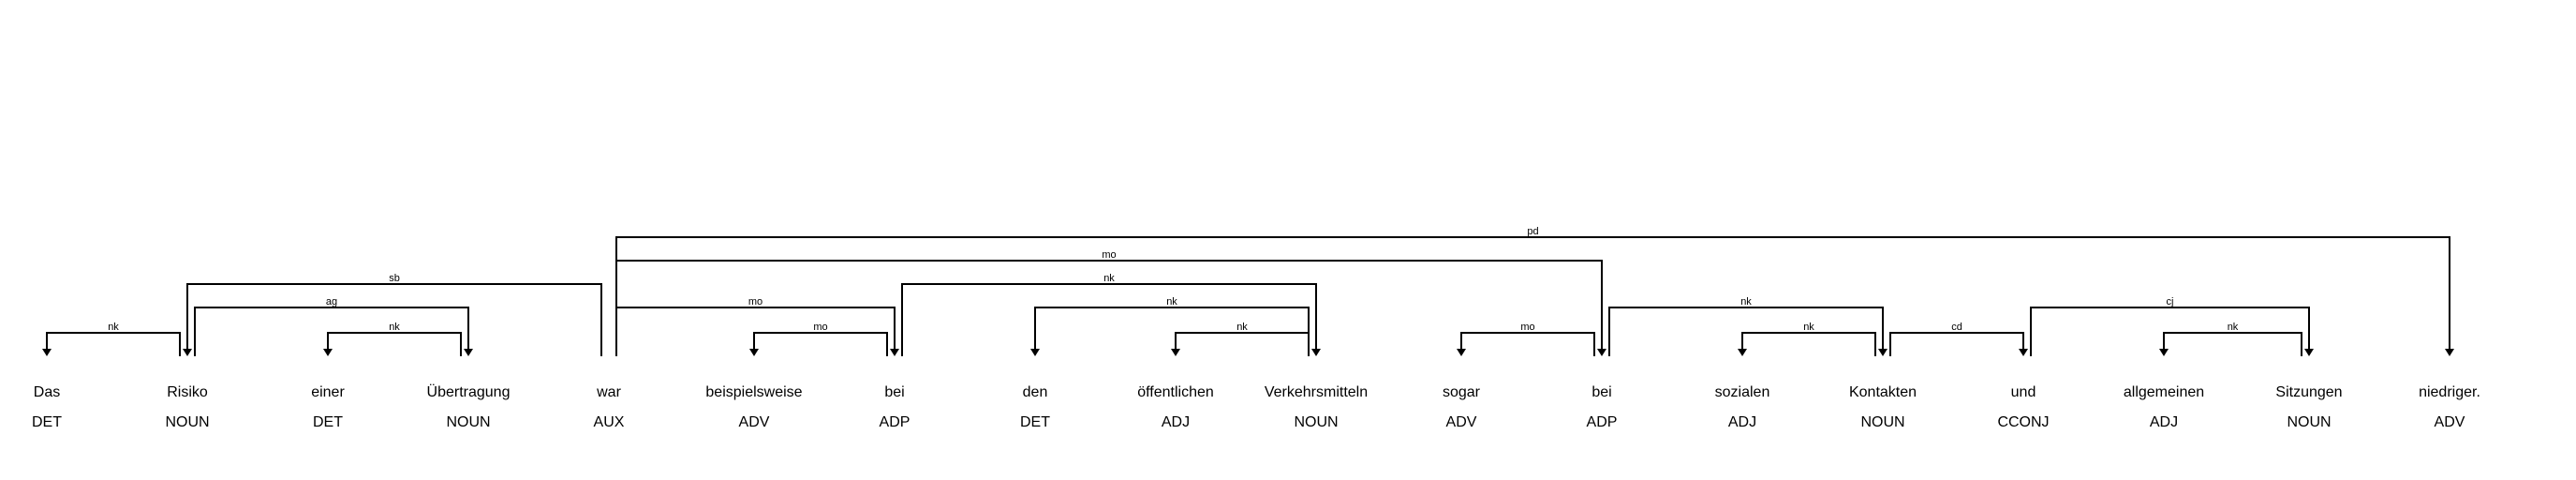 The image size is (2576, 480). I want to click on token-word: beispielsweise, so click(753, 392).